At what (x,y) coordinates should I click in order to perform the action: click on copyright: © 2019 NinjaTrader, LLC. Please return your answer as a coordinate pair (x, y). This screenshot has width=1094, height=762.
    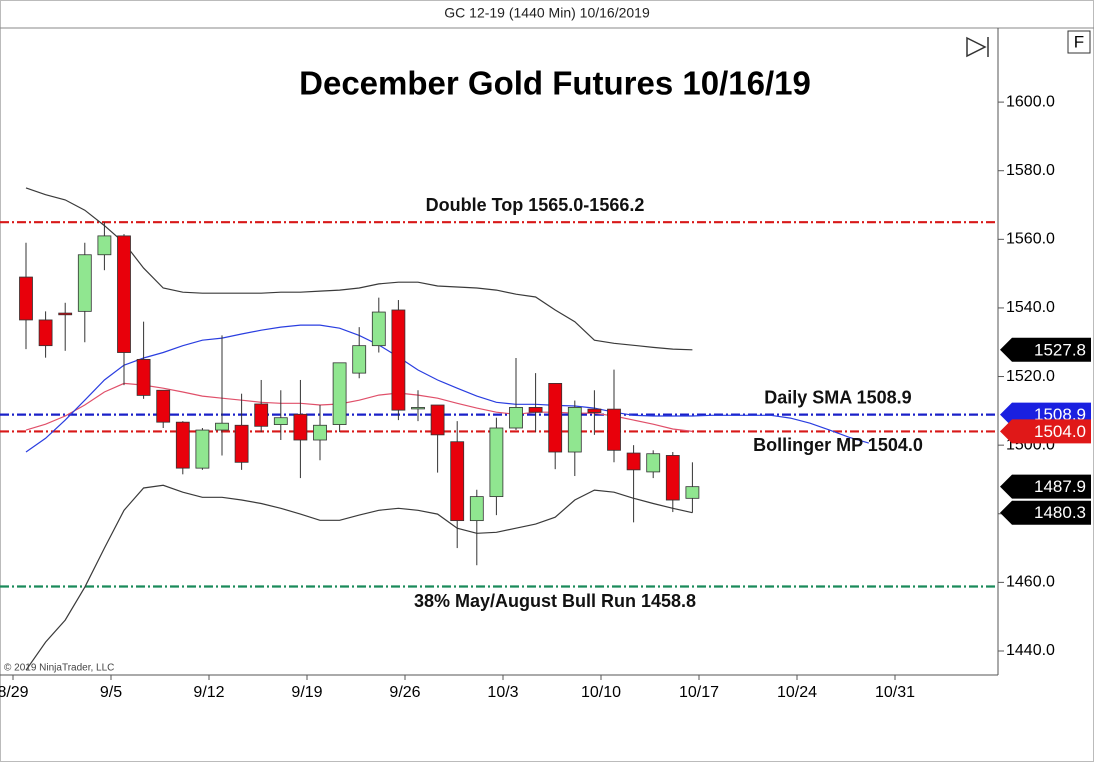
    Looking at the image, I should click on (59, 668).